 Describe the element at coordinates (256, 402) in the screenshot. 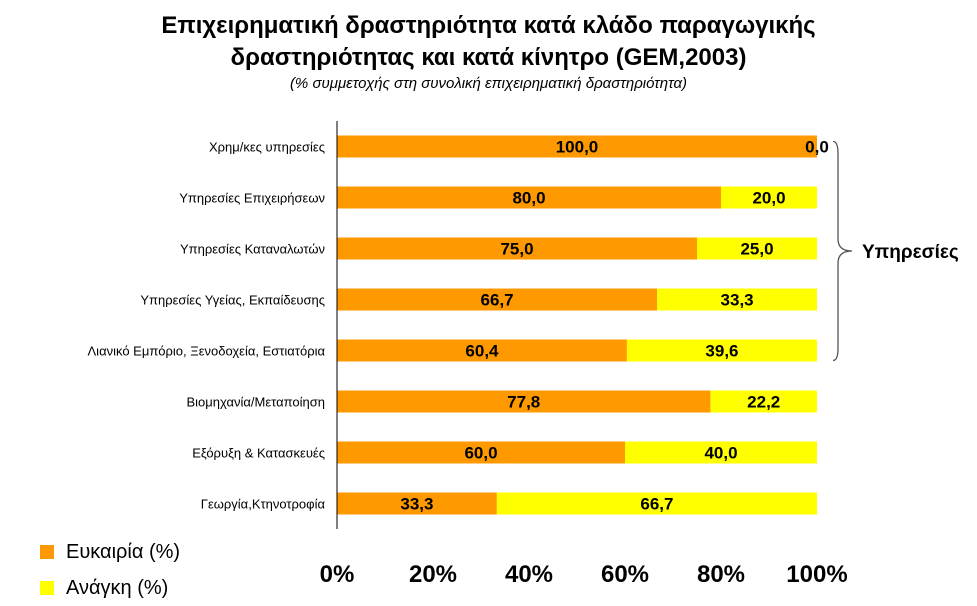

I see `category-label: Βιομηχανία/Μεταποίηση` at that location.